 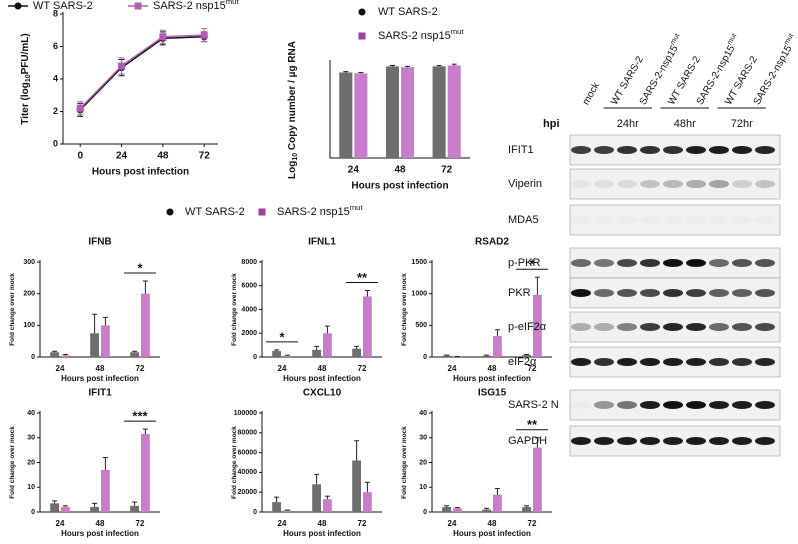 What do you see at coordinates (423, 413) in the screenshot?
I see `y-tick-label: 40` at bounding box center [423, 413].